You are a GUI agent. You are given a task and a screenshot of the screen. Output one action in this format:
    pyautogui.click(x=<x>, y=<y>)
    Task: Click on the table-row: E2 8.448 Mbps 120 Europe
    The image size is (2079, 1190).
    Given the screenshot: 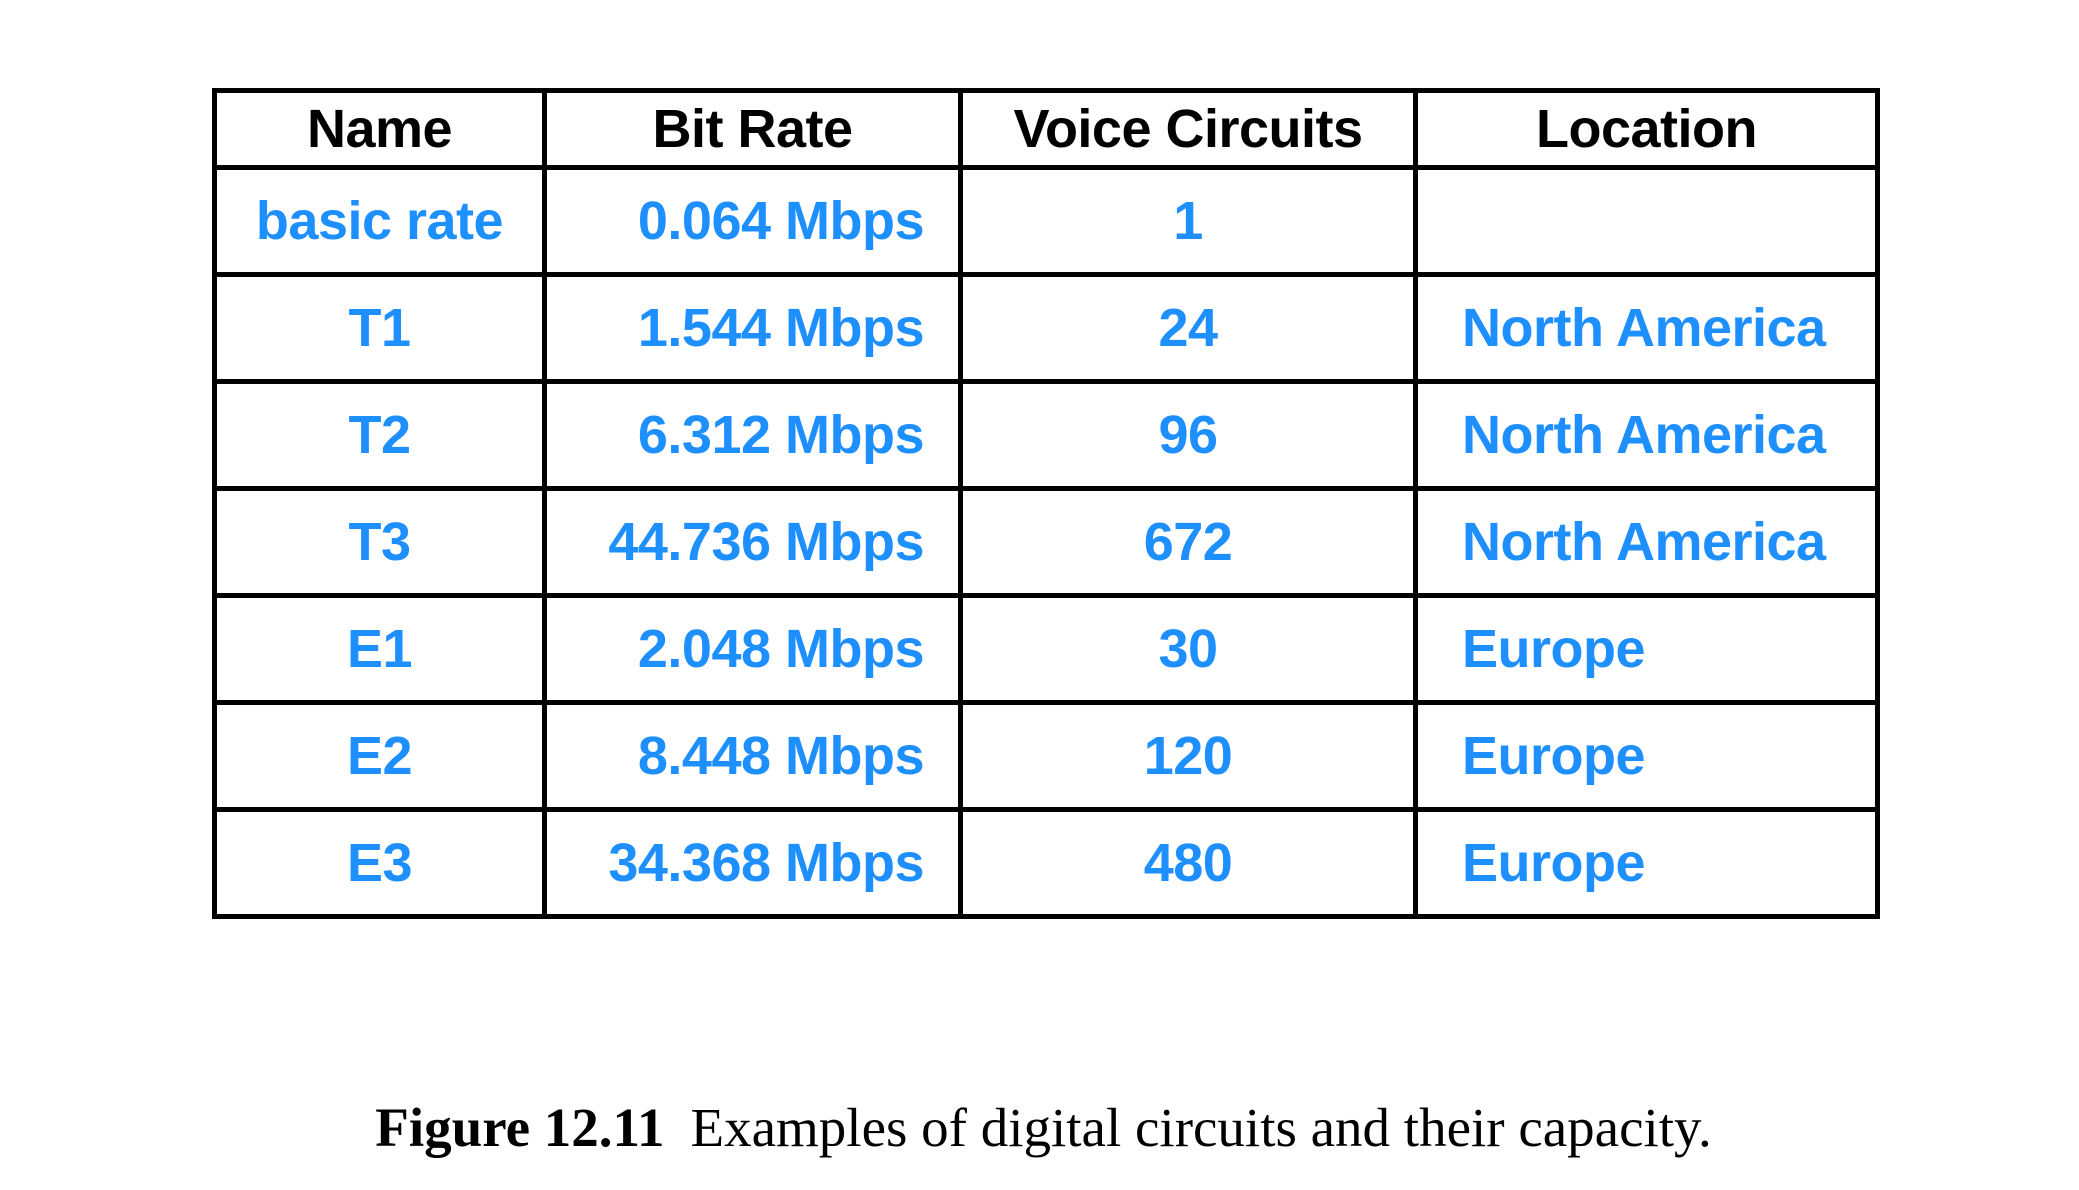 What is the action you would take?
    pyautogui.click(x=1046, y=756)
    